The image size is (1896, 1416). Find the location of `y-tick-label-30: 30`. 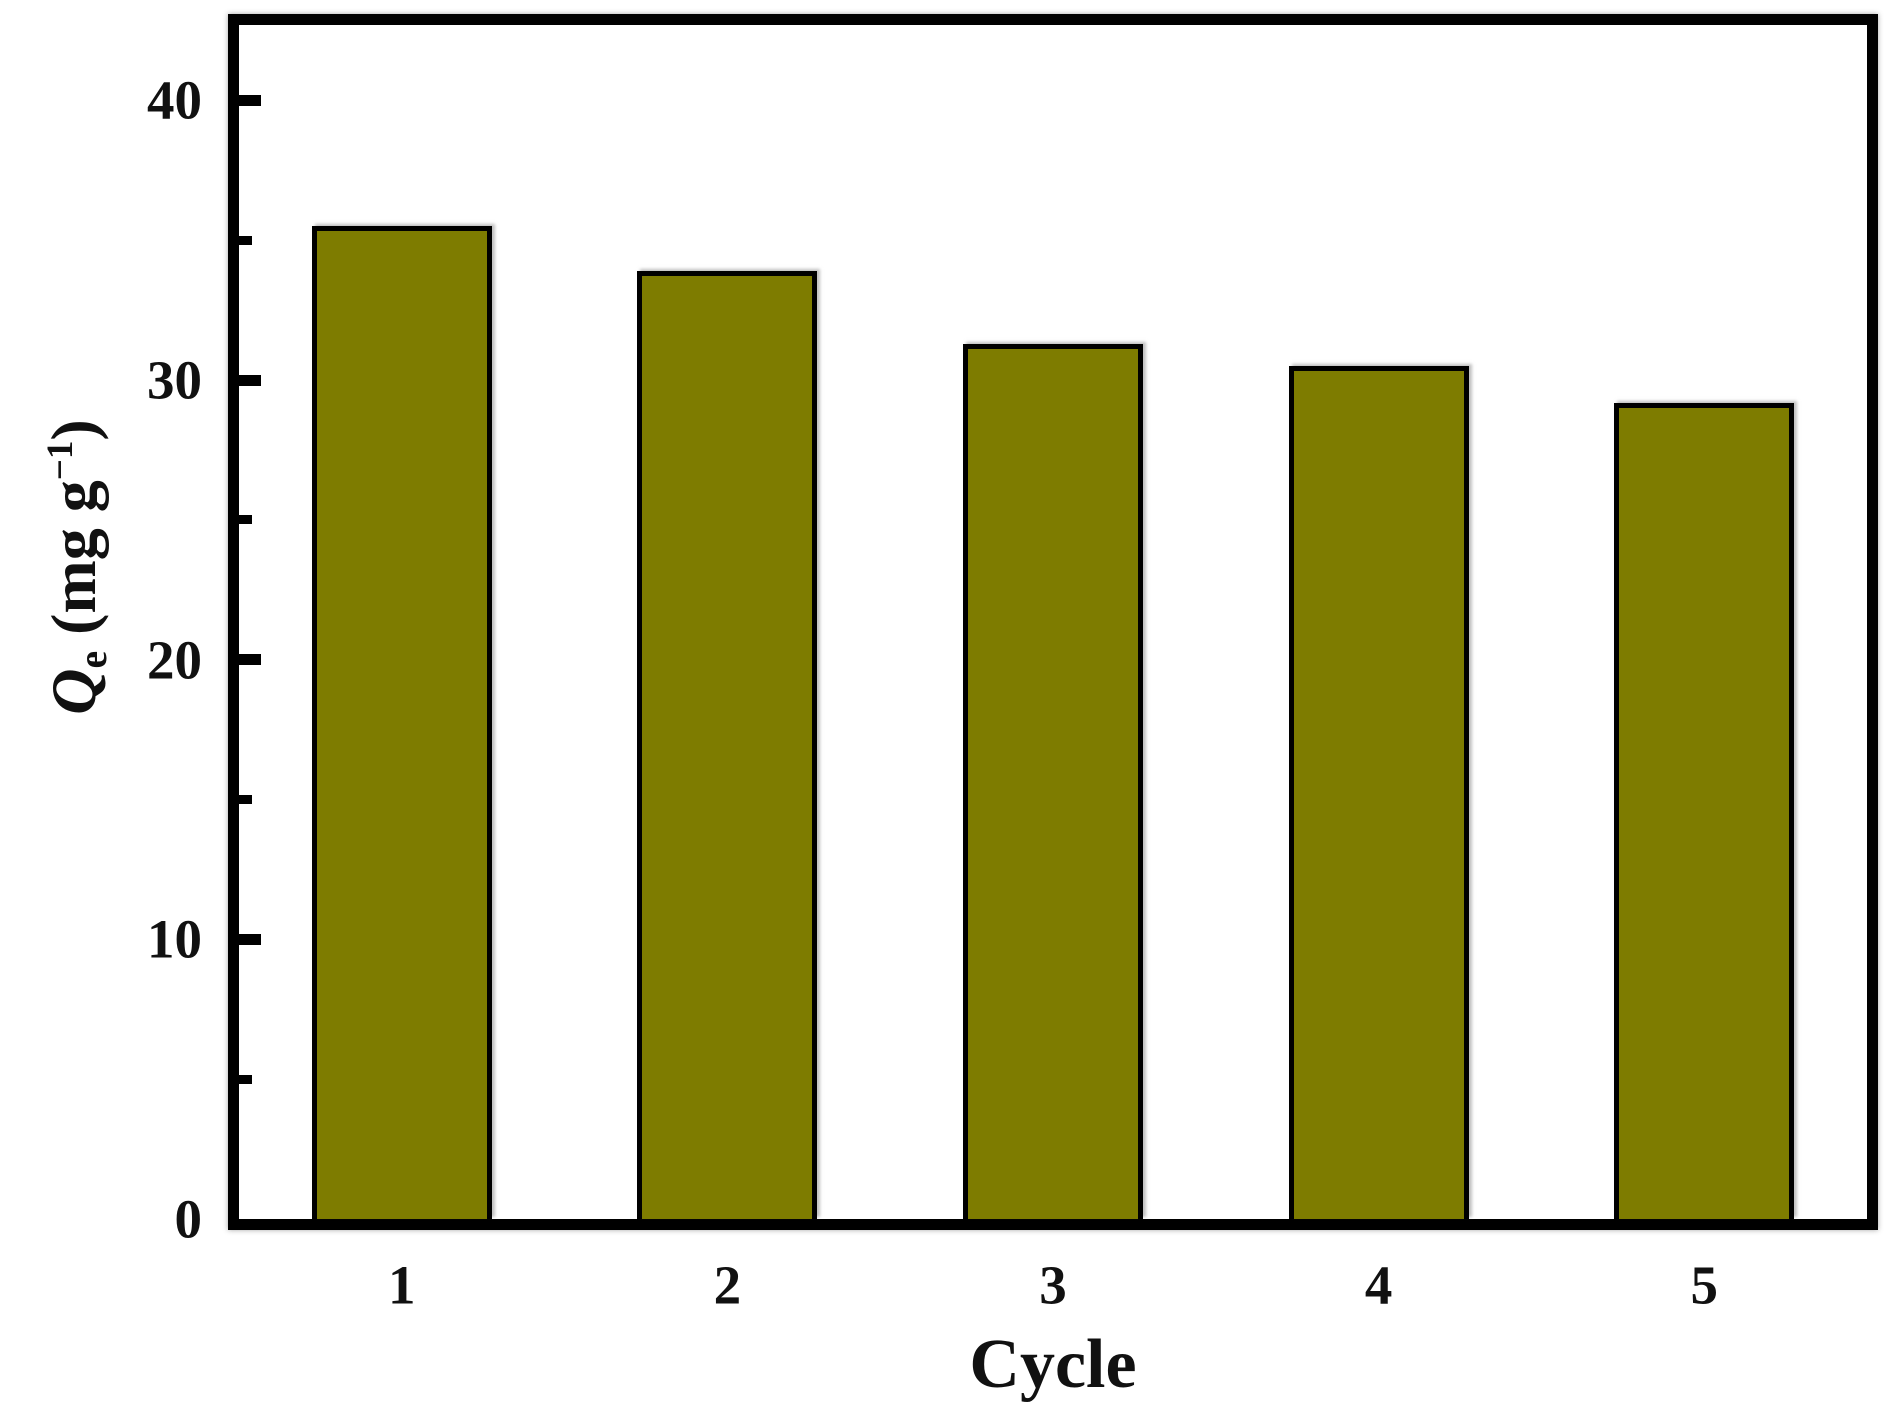

y-tick-label-30: 30 is located at coordinates (174, 380).